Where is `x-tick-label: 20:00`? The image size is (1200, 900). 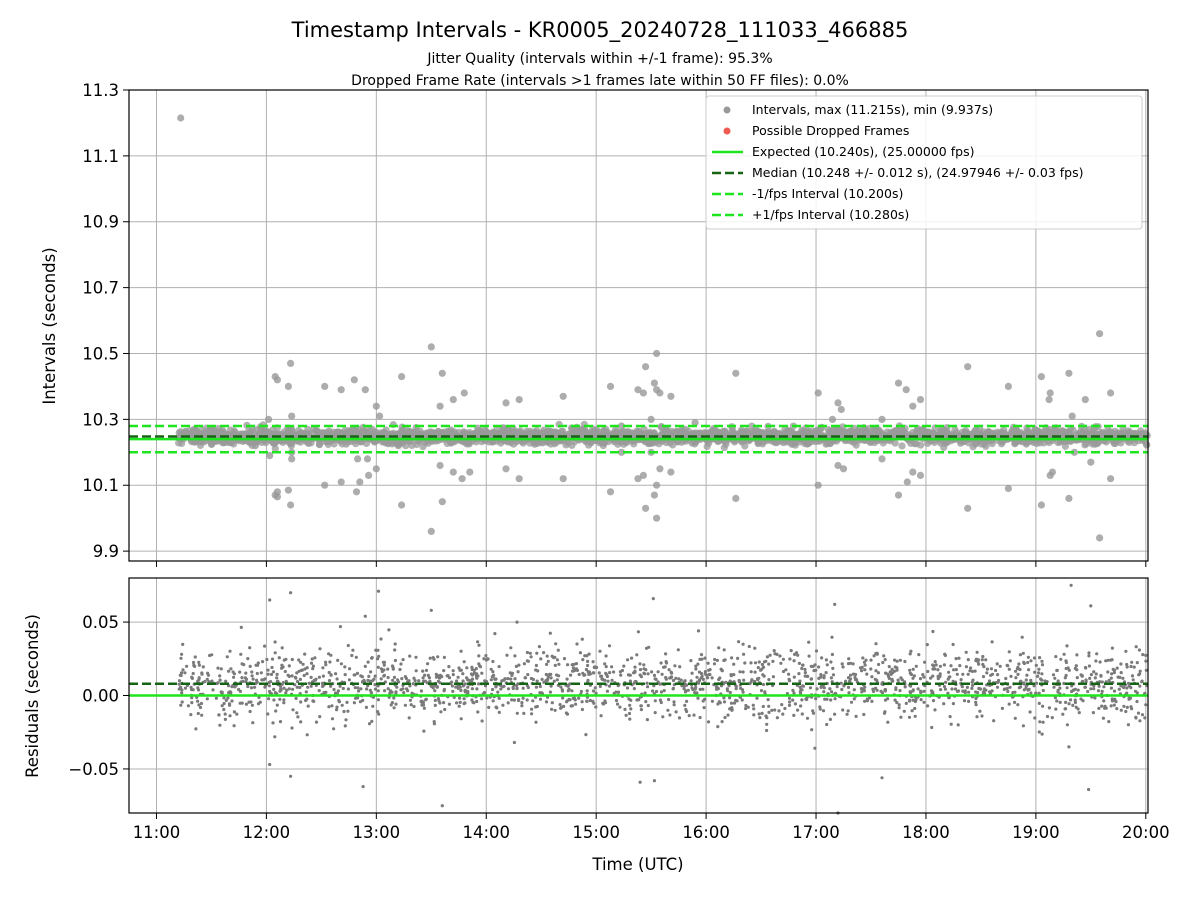 x-tick-label: 20:00 is located at coordinates (1146, 832).